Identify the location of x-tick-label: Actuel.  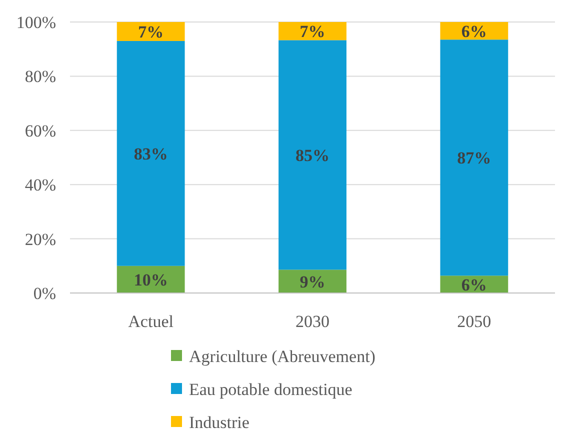
(151, 321).